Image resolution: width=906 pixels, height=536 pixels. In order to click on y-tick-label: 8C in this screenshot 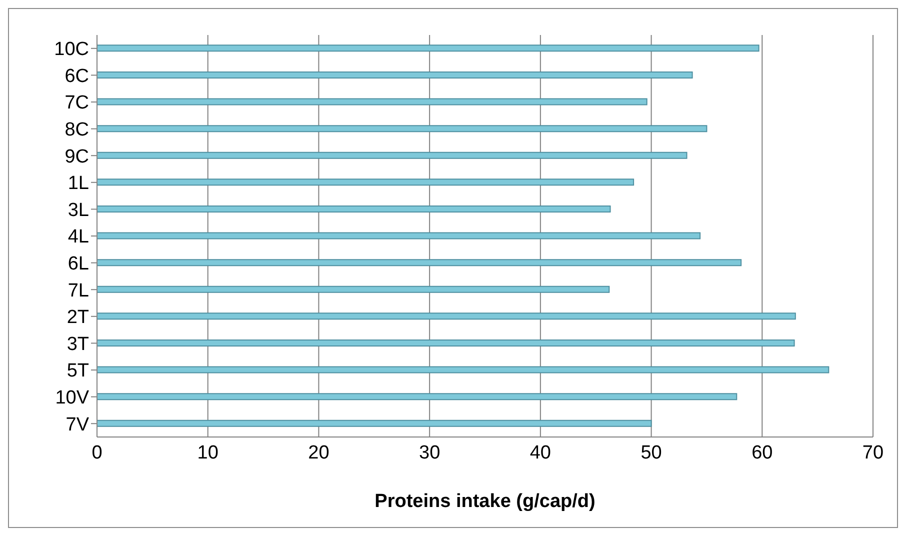, I will do `click(76, 130)`.